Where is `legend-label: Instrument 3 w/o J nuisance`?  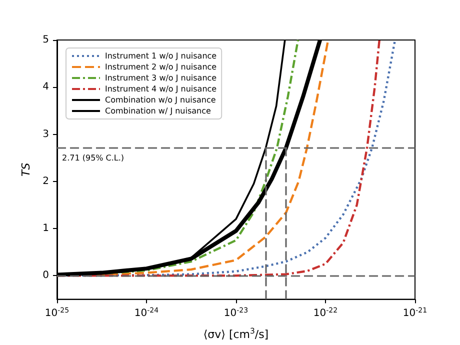 legend-label: Instrument 3 w/o J nuisance is located at coordinates (161, 78).